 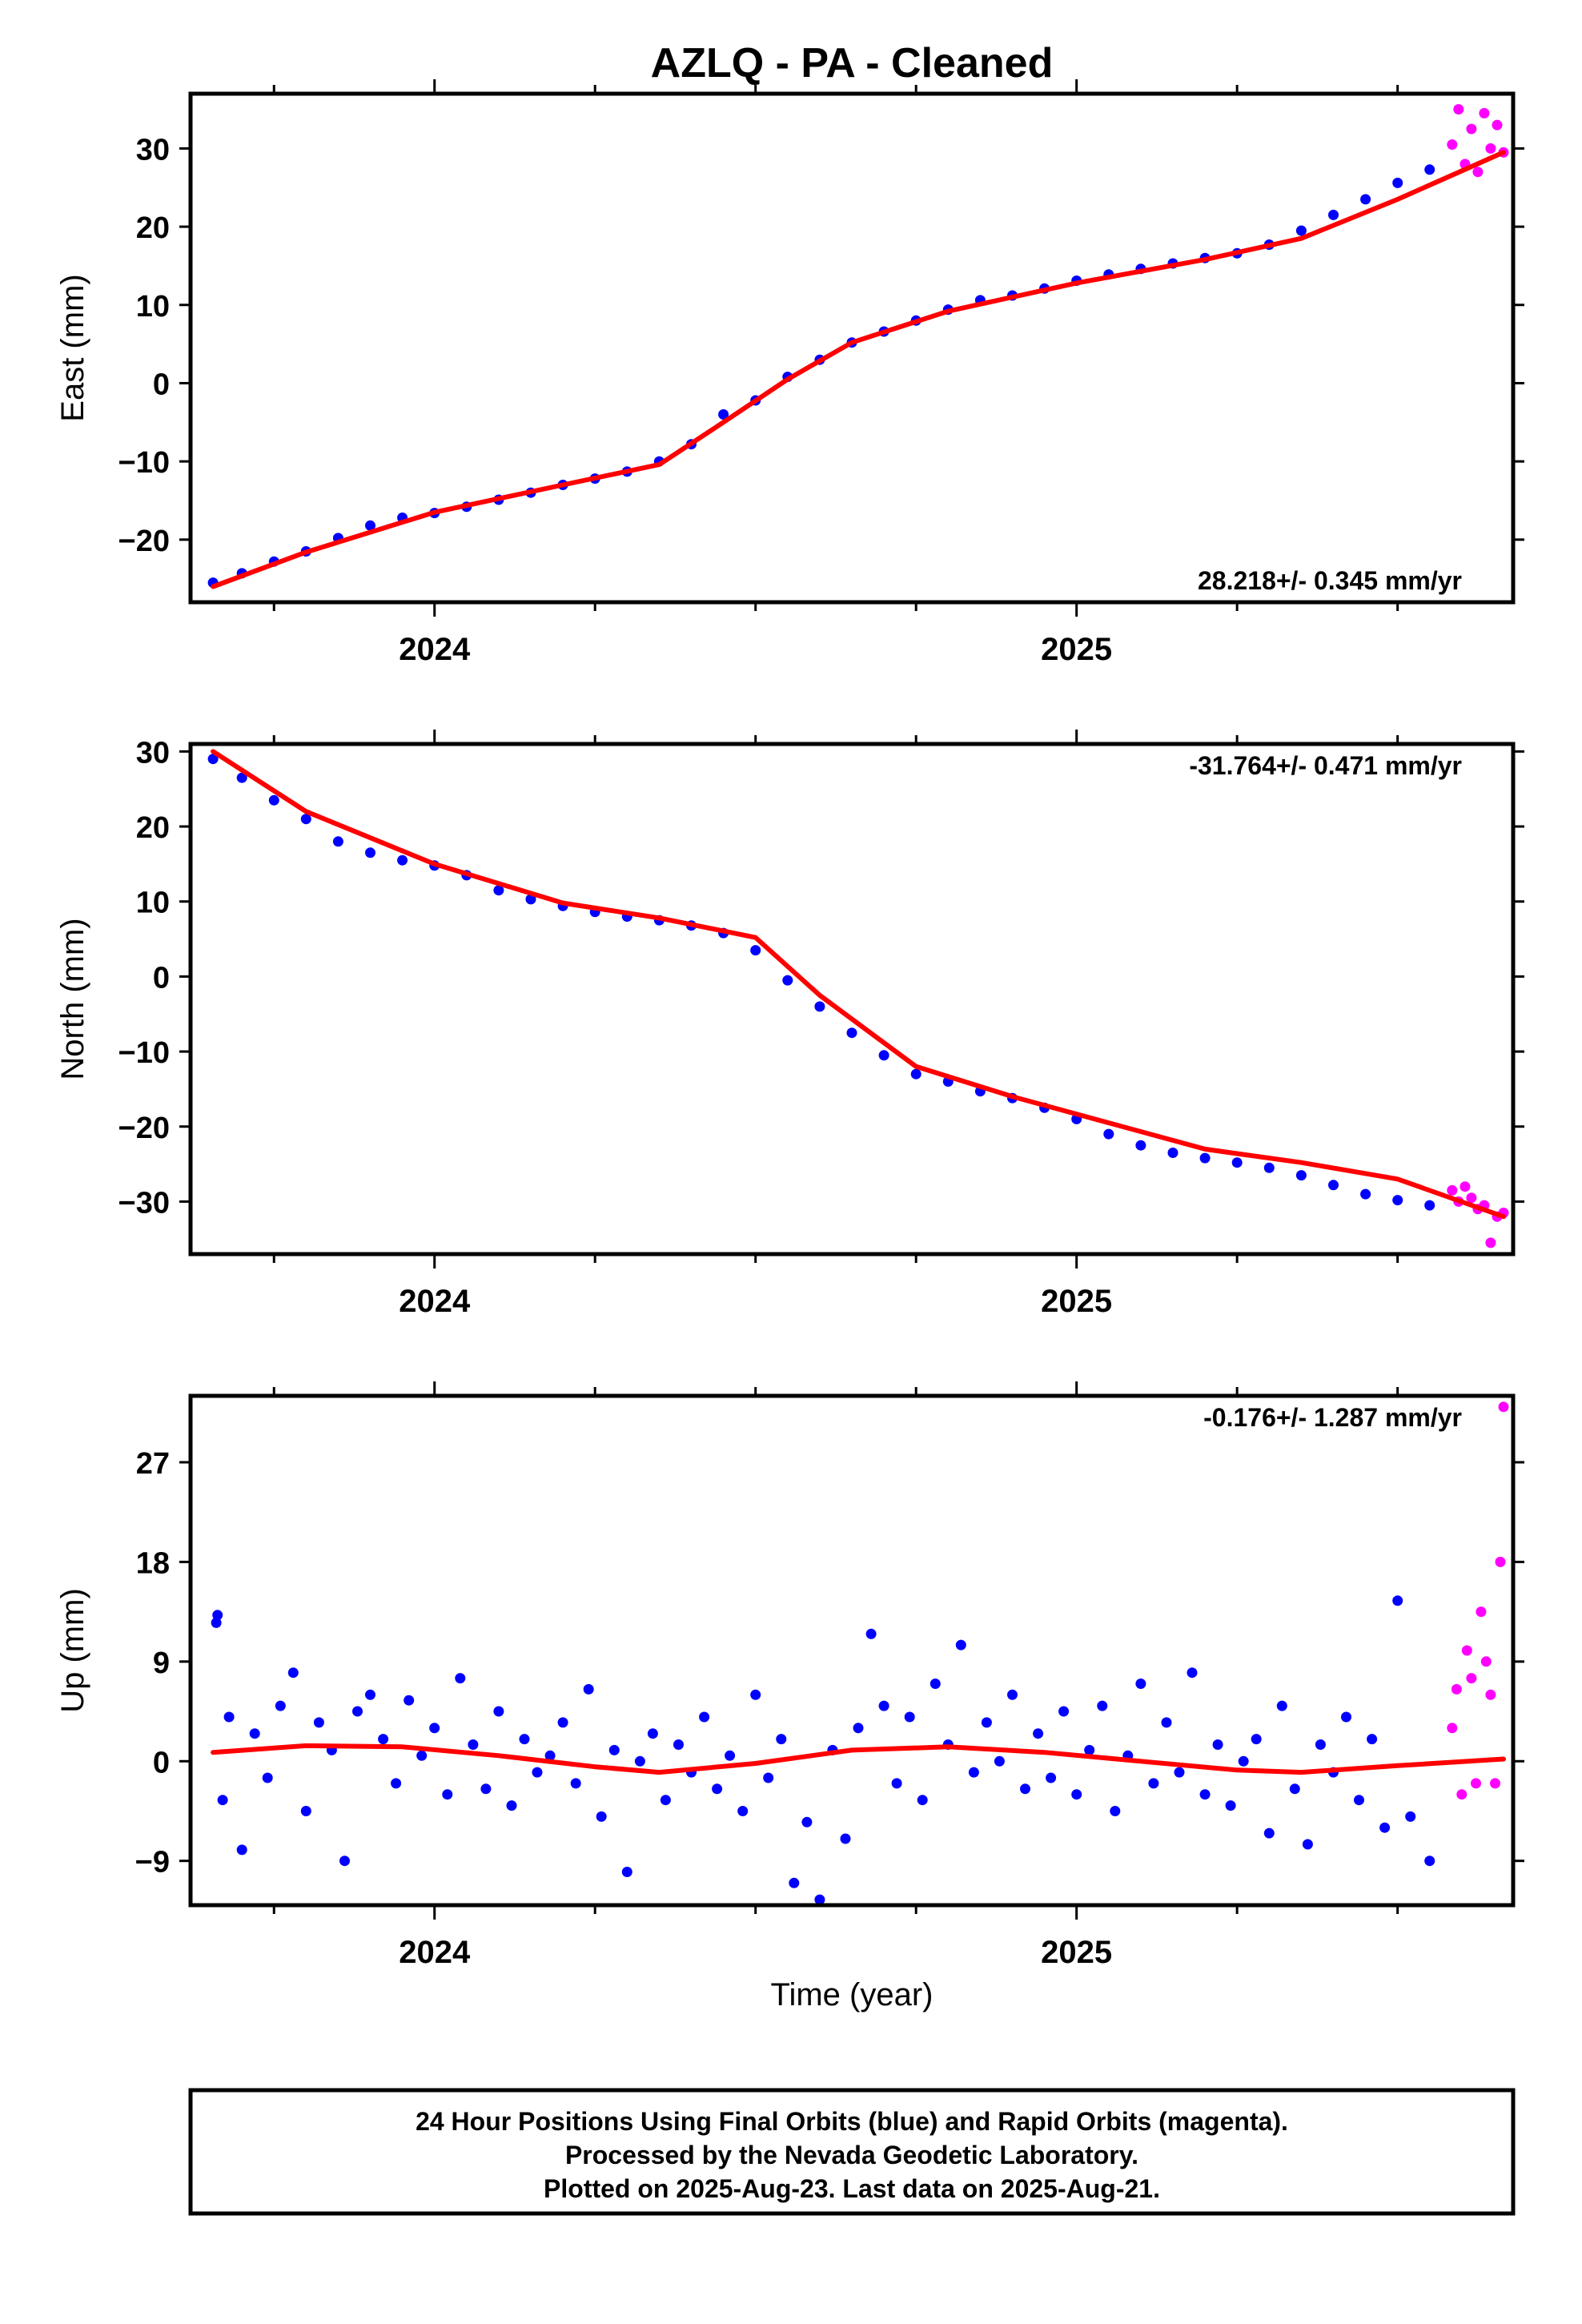 What do you see at coordinates (1332, 1417) in the screenshot?
I see `rate-label: -0.176+/- 1.287 mm/yr` at bounding box center [1332, 1417].